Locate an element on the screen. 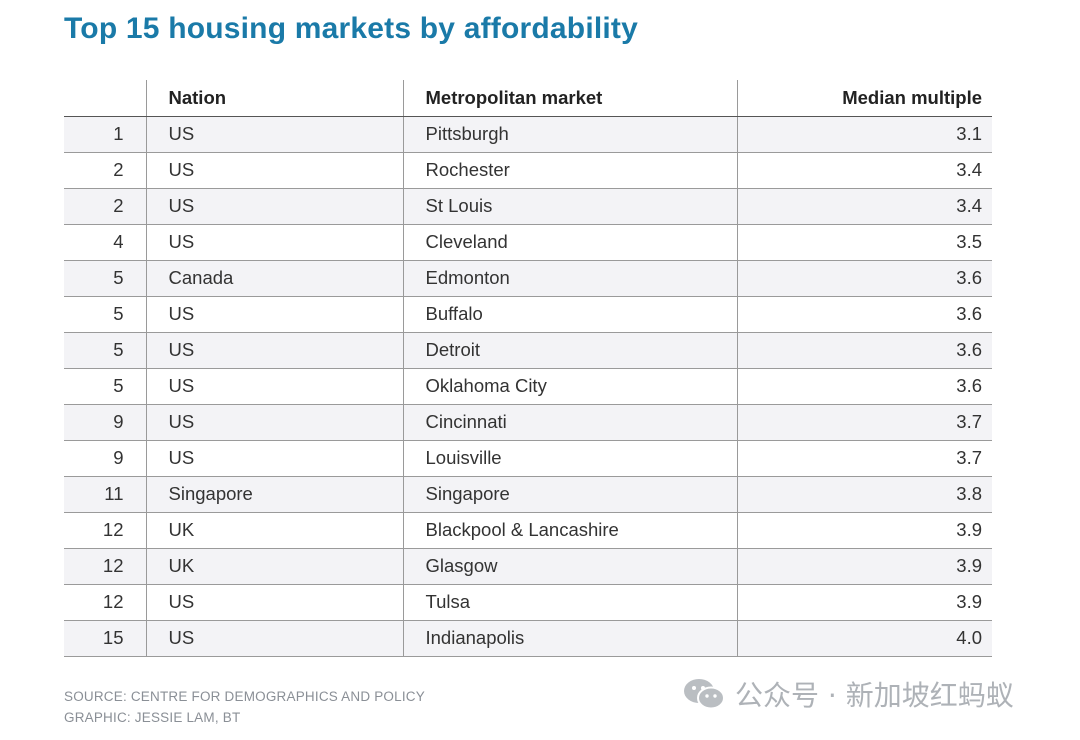 This screenshot has height=740, width=1080. cell-rank: 11 is located at coordinates (105, 494).